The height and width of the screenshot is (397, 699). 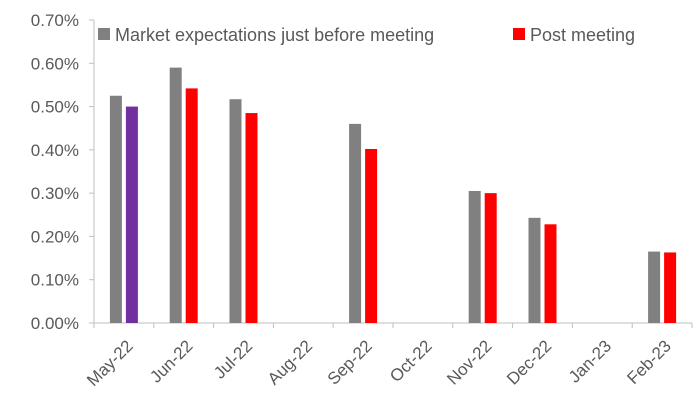 I want to click on legend-label: Market expectations just before meeting, so click(x=274, y=35).